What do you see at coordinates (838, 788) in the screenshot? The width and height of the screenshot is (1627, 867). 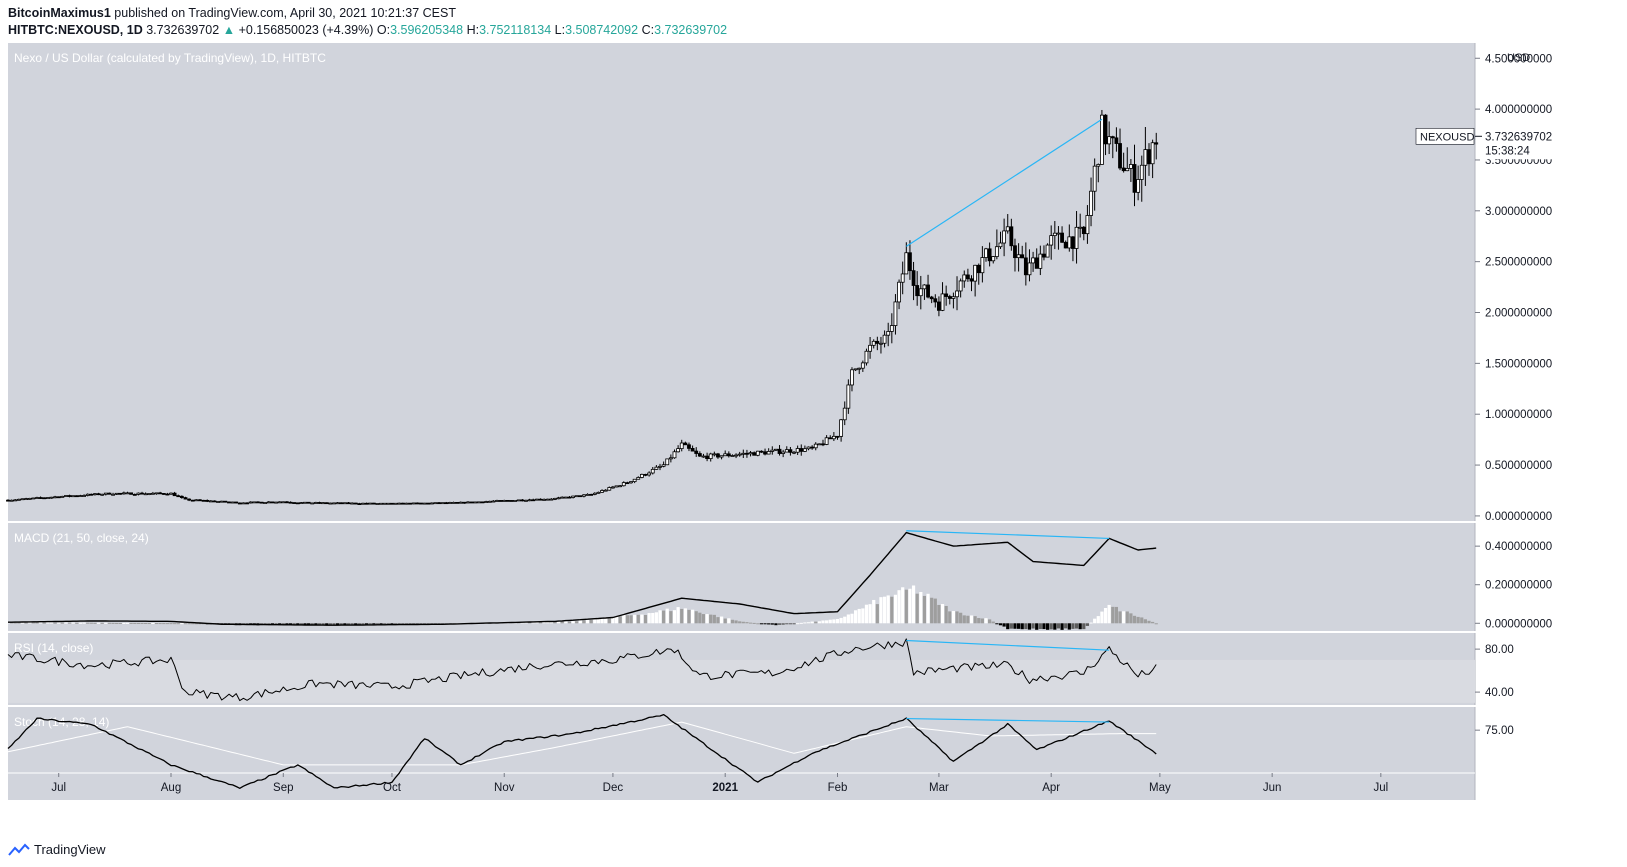 I see `time-tick-label: Feb` at bounding box center [838, 788].